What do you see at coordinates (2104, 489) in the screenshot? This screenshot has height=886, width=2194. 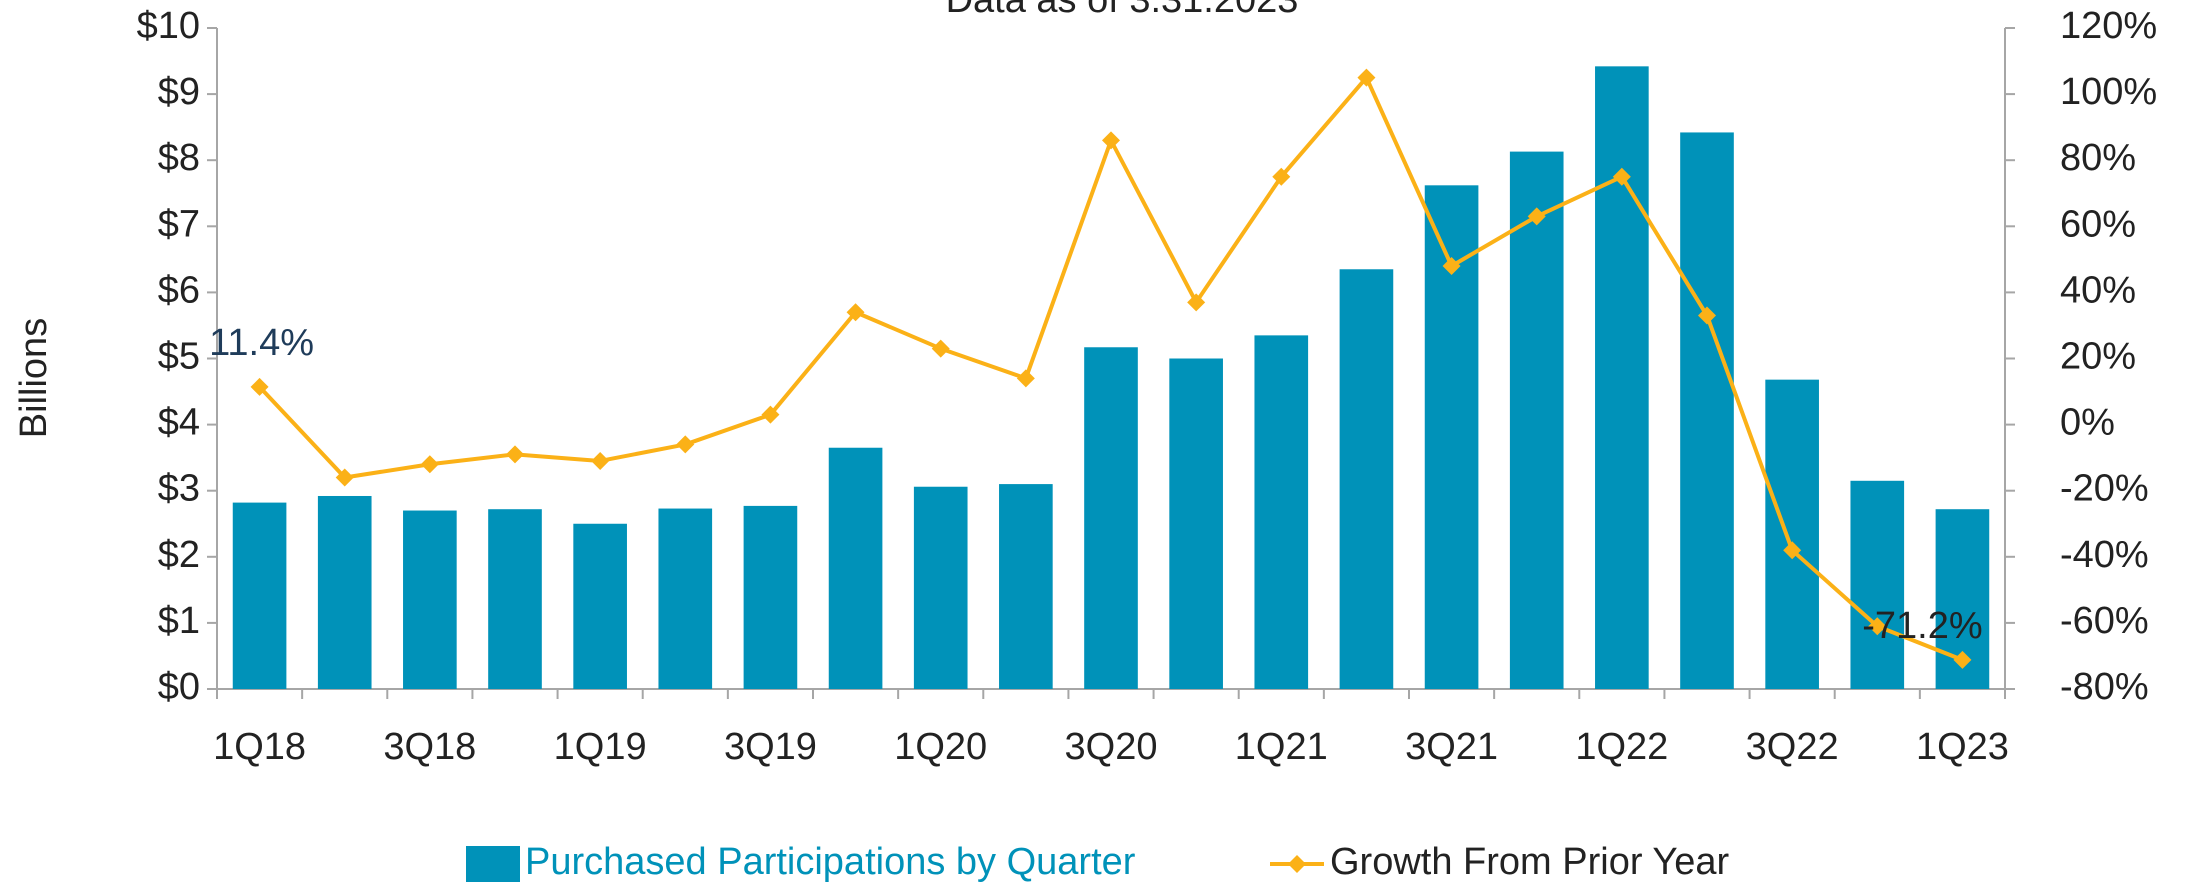 I see `y2-tick-label: -20%` at bounding box center [2104, 489].